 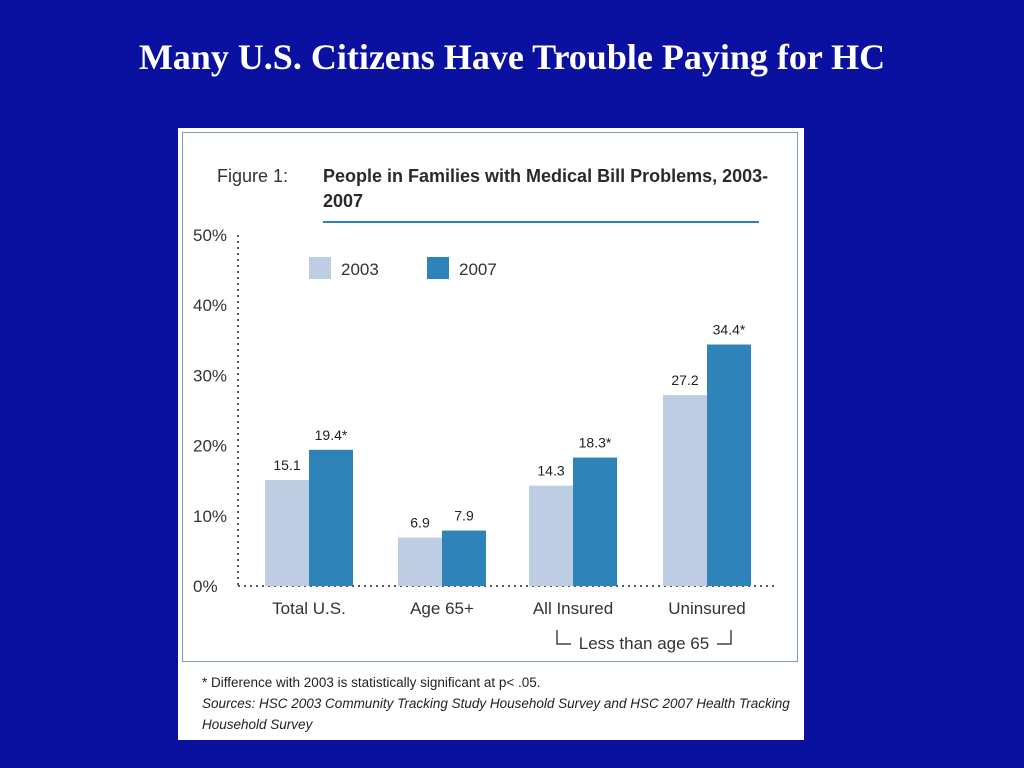 What do you see at coordinates (360, 269) in the screenshot?
I see `legend-label: 2003` at bounding box center [360, 269].